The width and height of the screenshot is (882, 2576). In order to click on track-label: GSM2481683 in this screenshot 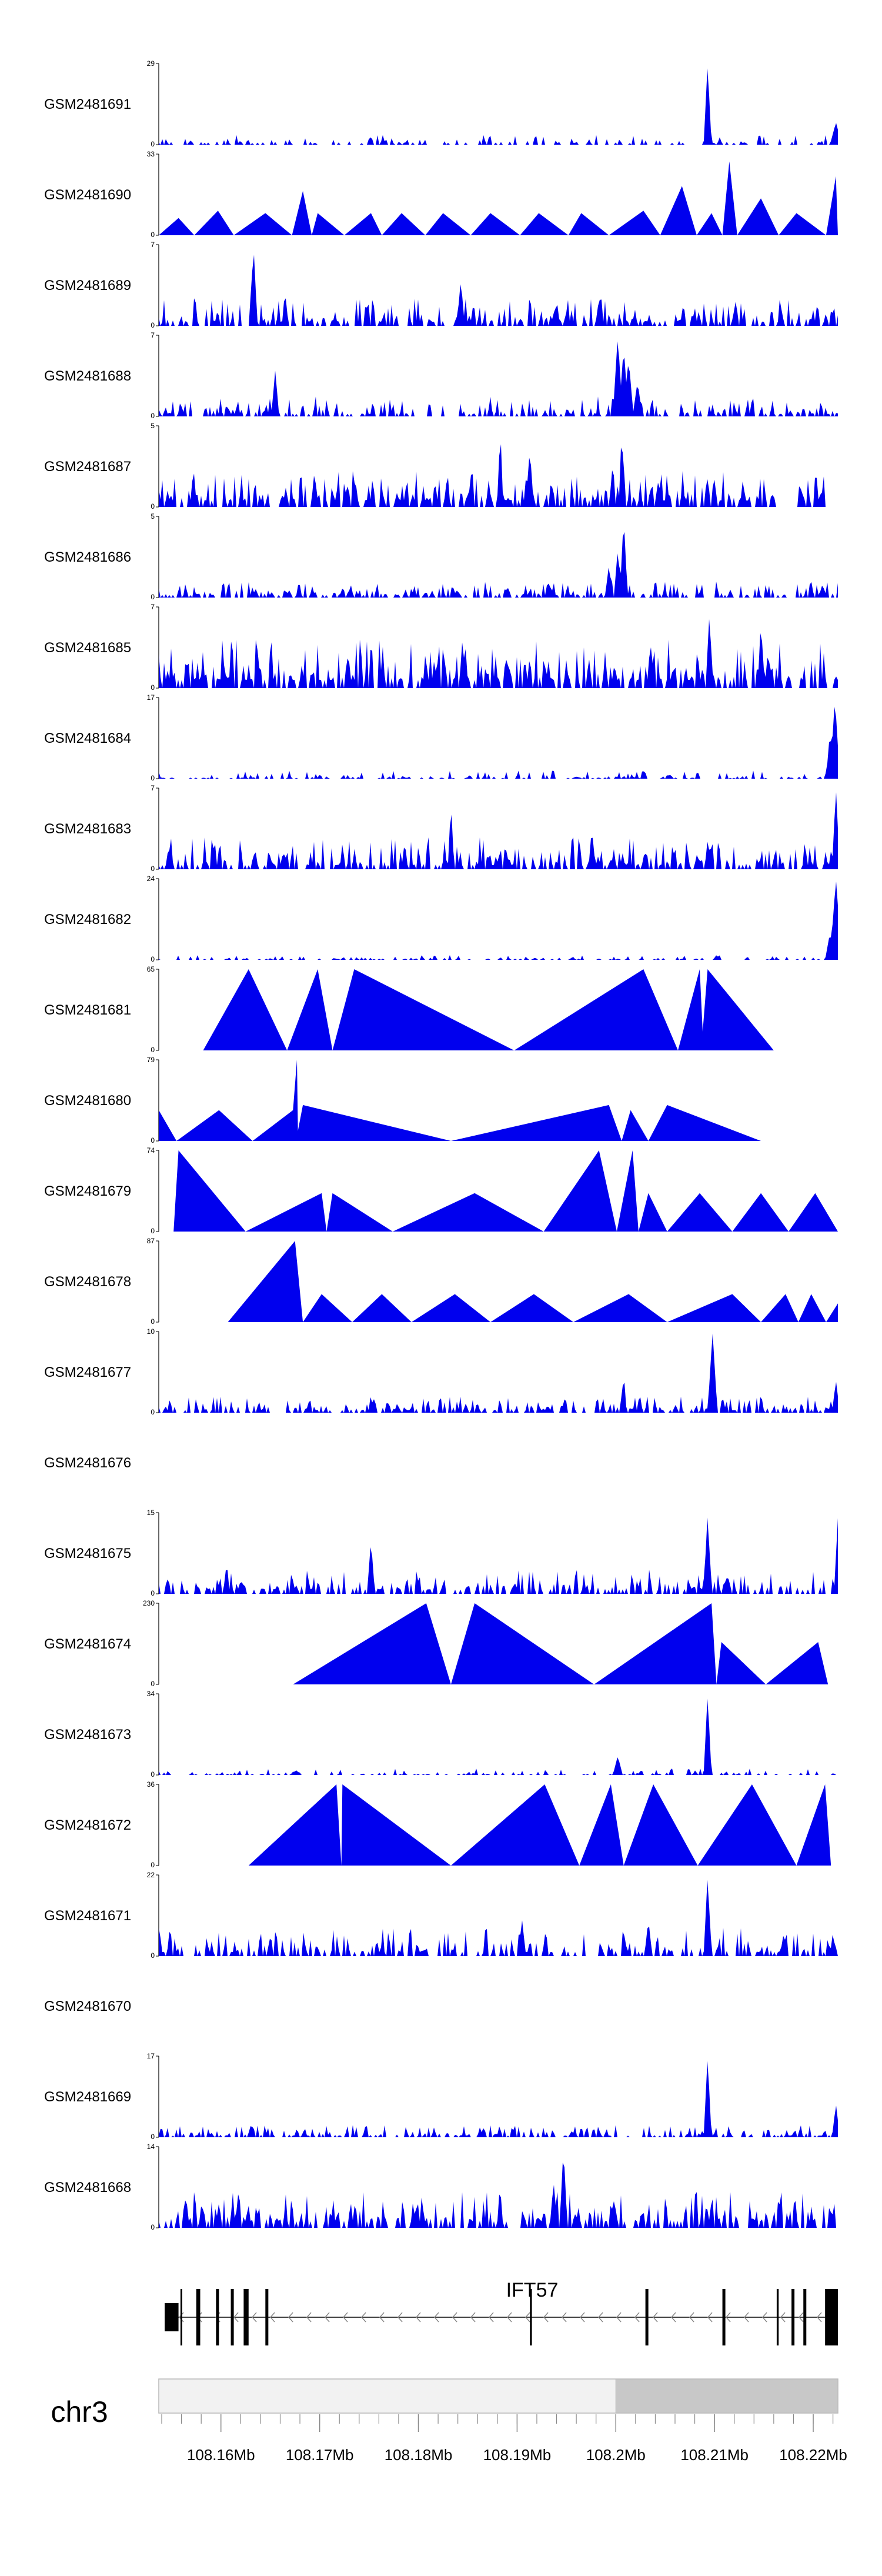, I will do `click(87, 829)`.